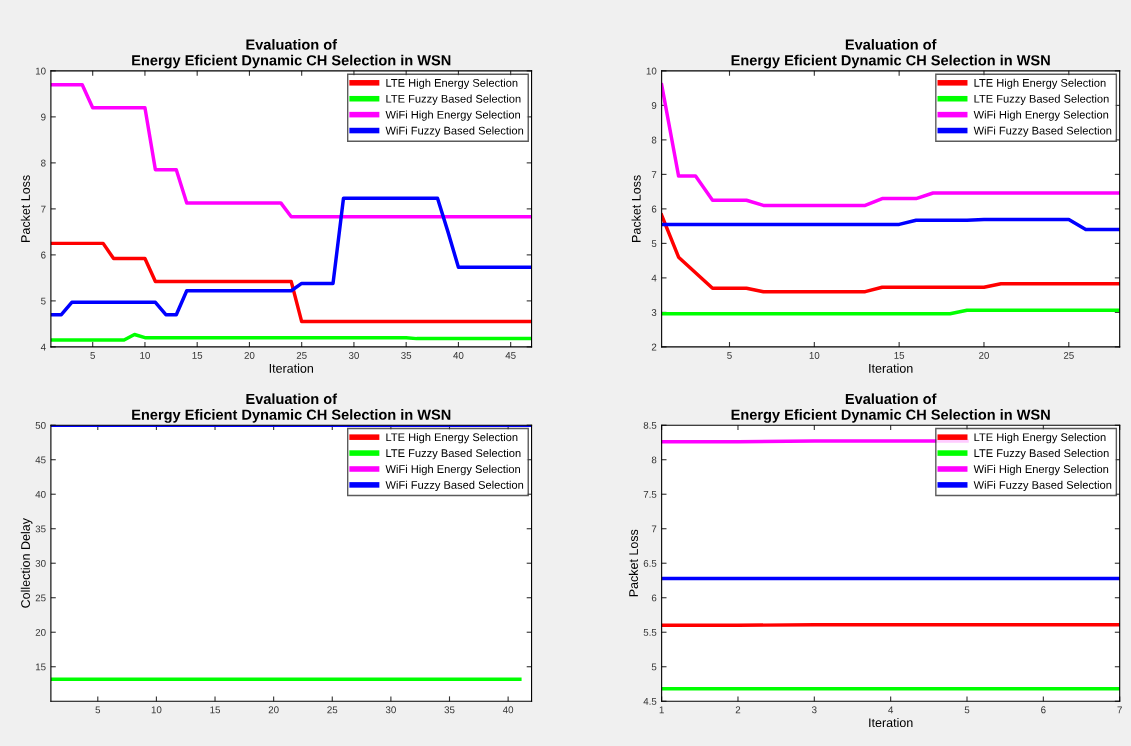  I want to click on x-tick-label: 1, so click(661, 710).